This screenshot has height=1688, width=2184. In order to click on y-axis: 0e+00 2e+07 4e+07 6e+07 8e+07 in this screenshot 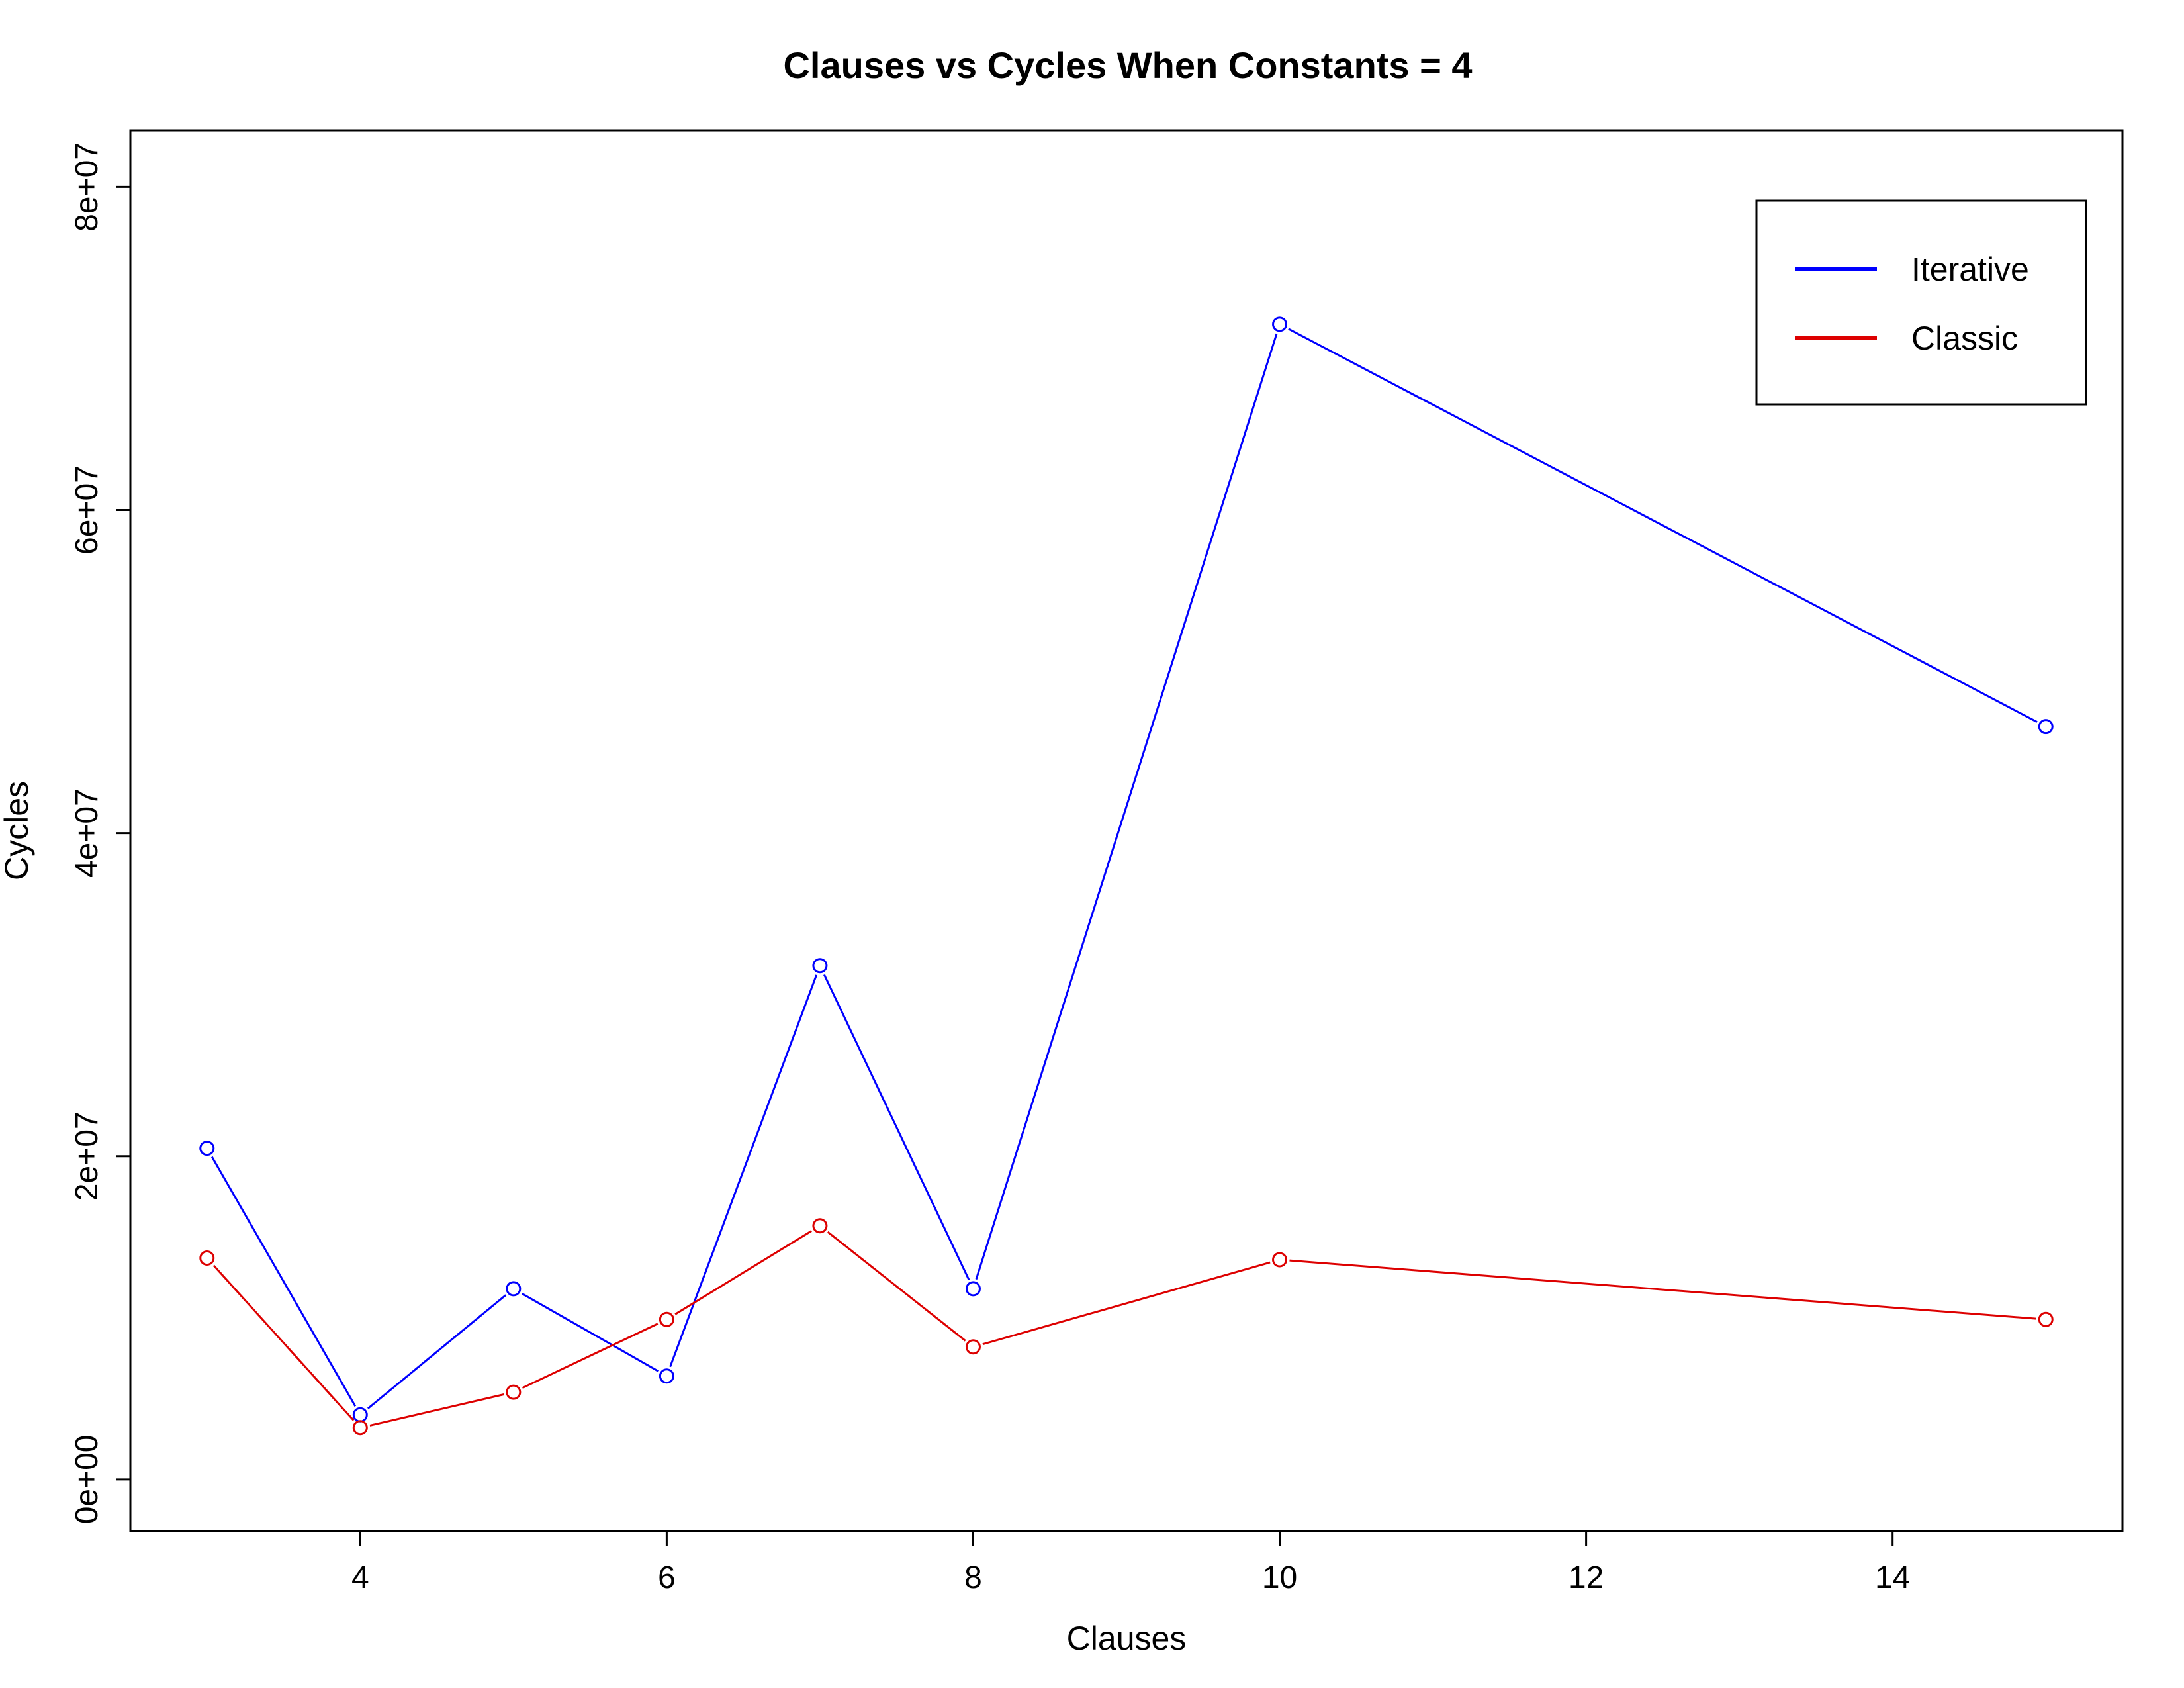, I will do `click(100, 833)`.